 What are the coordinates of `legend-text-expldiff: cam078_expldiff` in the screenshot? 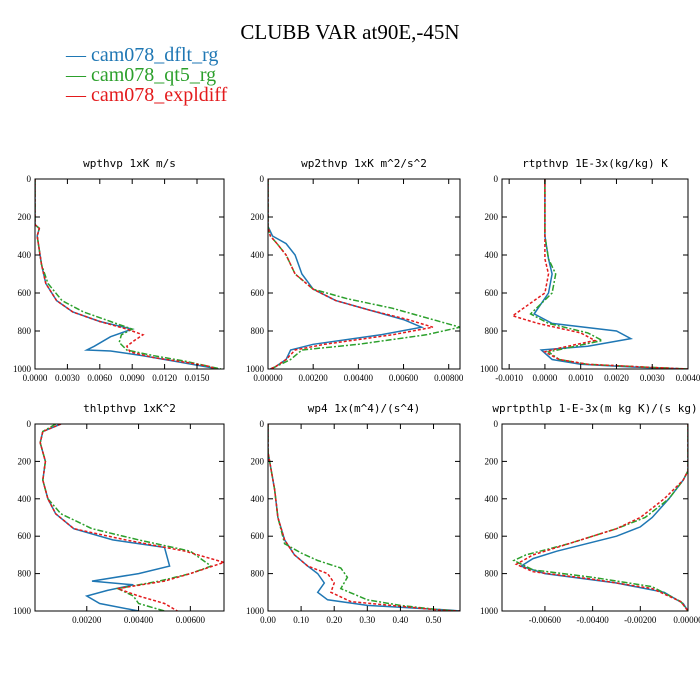 It's located at (159, 95).